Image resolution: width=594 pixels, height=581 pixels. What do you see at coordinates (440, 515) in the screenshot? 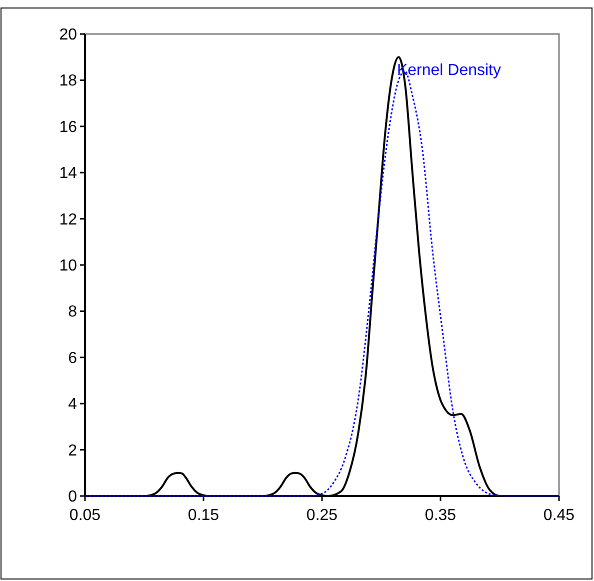
I see `x-tick-label: 0.35` at bounding box center [440, 515].